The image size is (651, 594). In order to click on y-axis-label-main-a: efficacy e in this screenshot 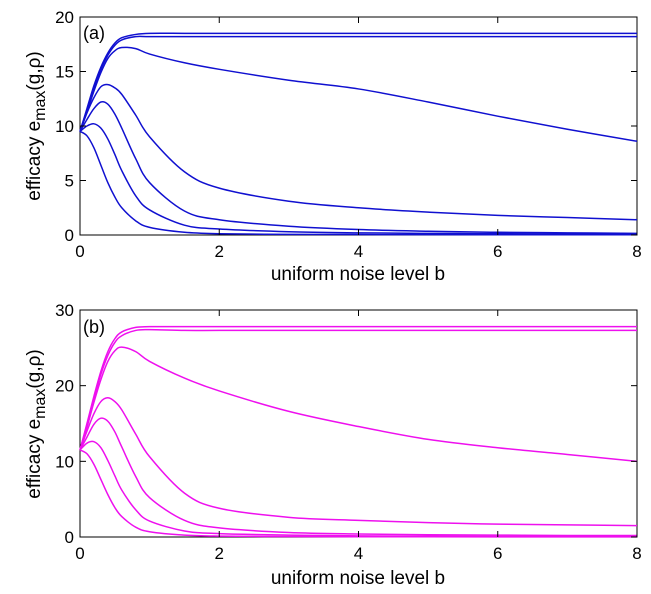, I will do `click(34, 161)`.